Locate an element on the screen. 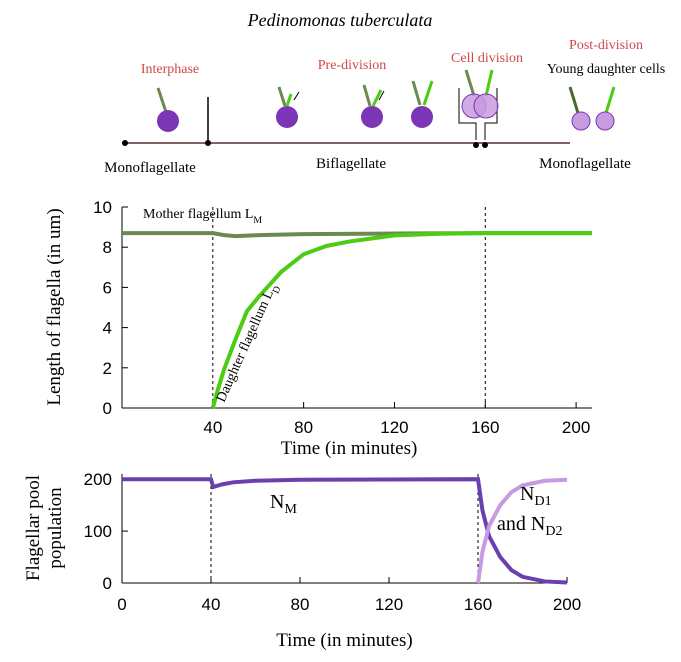  phase-label: Biflagellate is located at coordinates (351, 164).